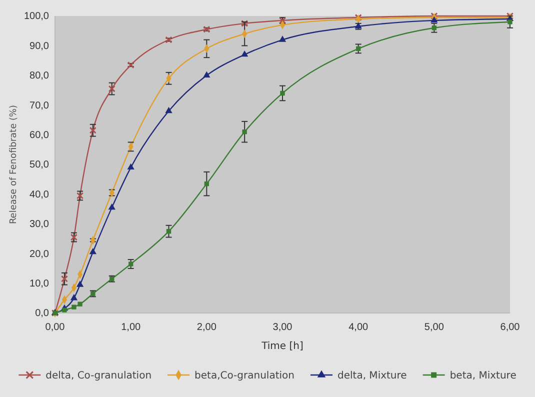 The image size is (535, 397). What do you see at coordinates (510, 328) in the screenshot?
I see `x-tick-label: 6,00` at bounding box center [510, 328].